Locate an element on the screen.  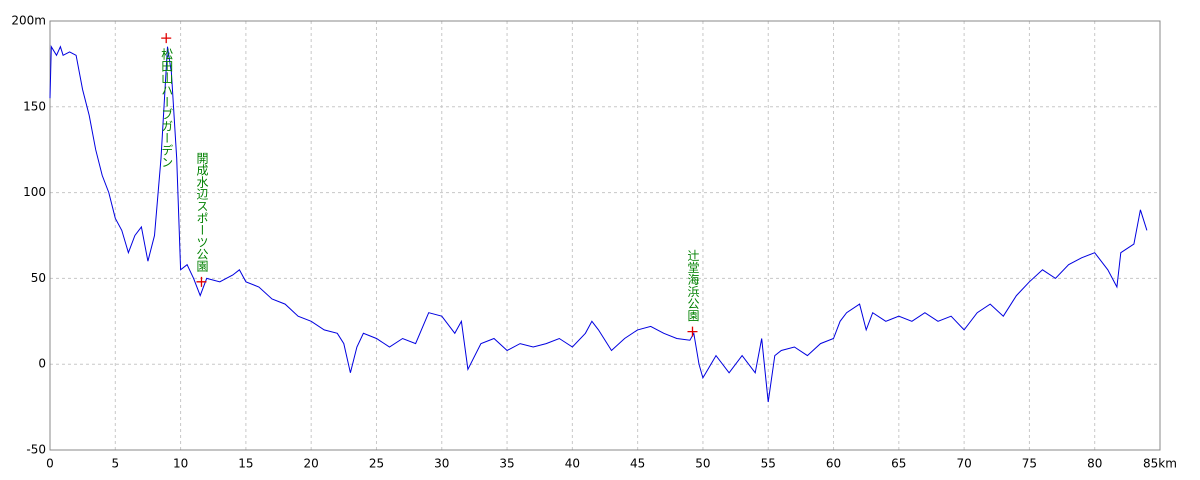
x-tick-label: 50 is located at coordinates (702, 464).